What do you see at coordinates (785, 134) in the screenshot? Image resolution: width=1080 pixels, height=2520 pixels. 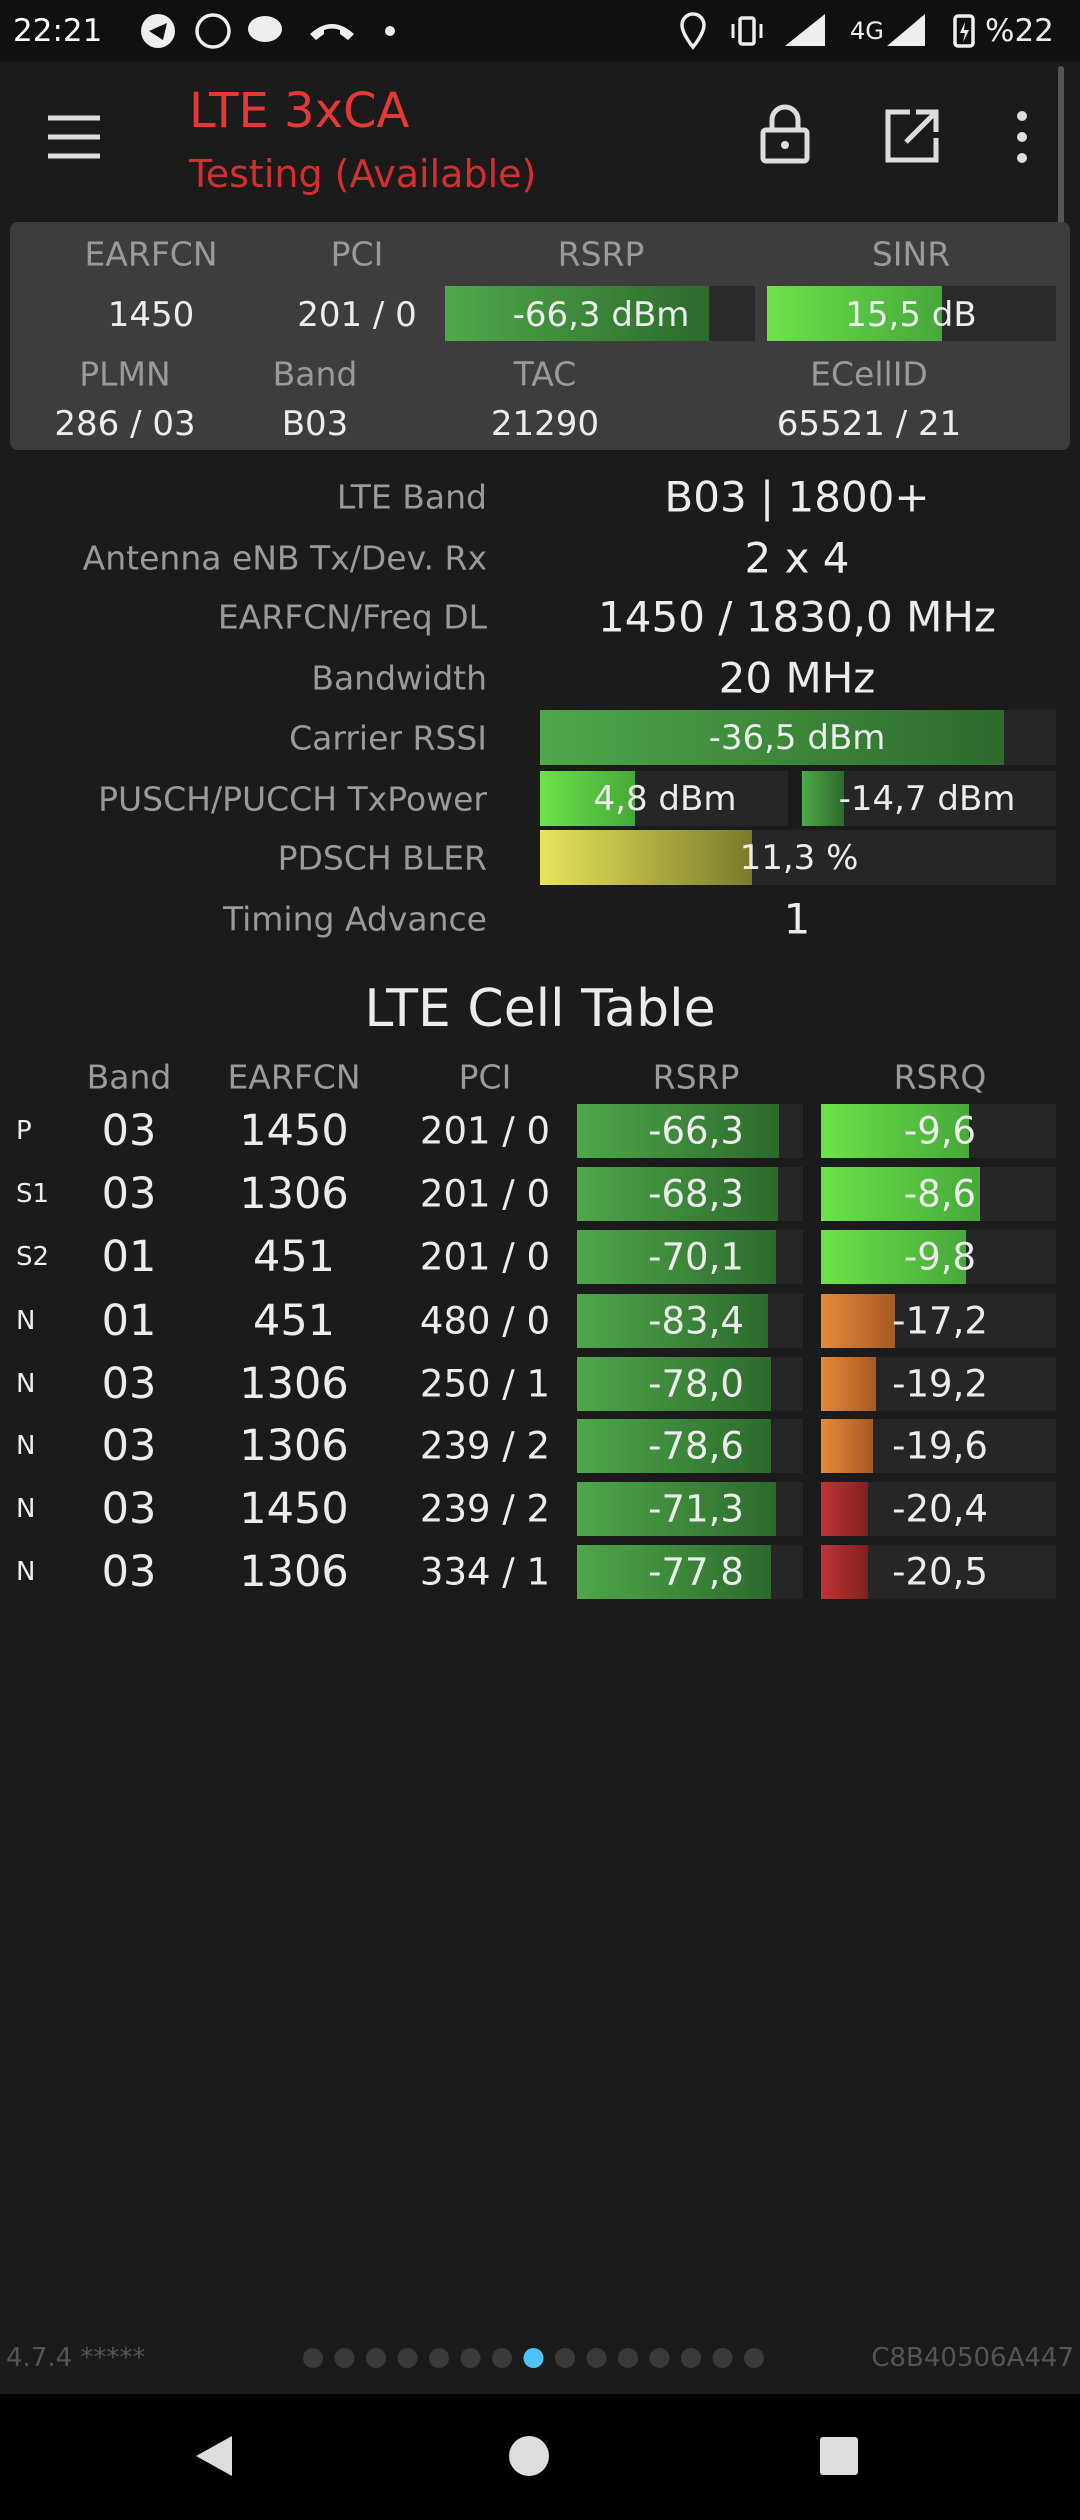 I see `lock-button` at bounding box center [785, 134].